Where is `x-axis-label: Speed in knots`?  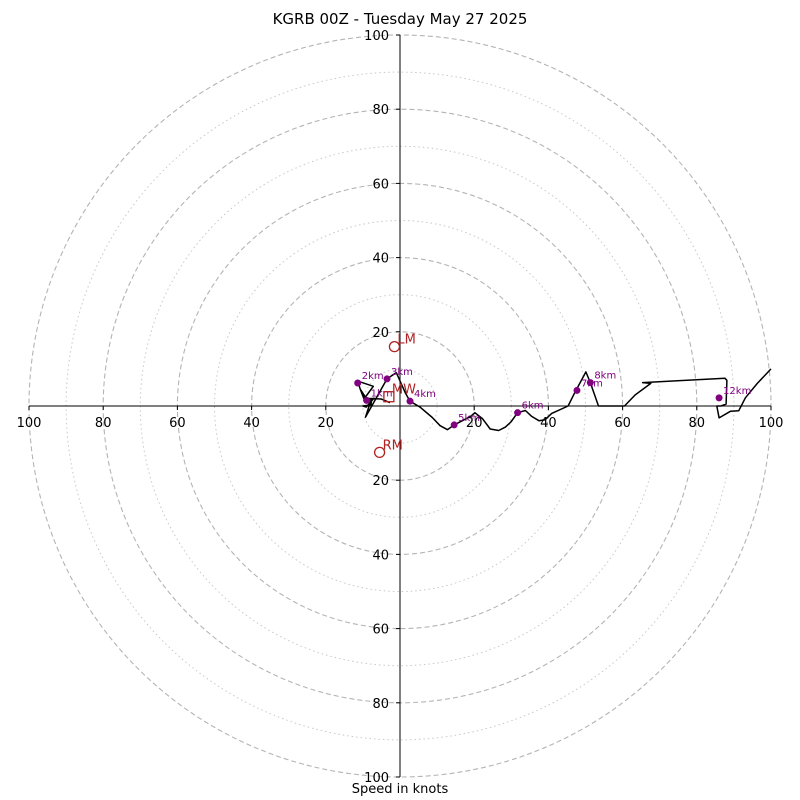 x-axis-label: Speed in knots is located at coordinates (400, 789).